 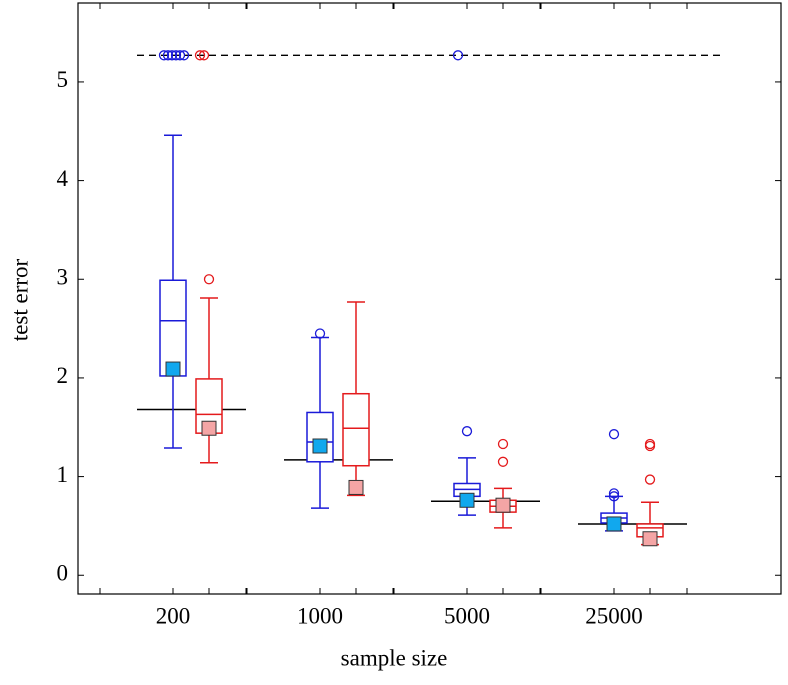 What do you see at coordinates (63, 277) in the screenshot?
I see `y-tick-label: 3` at bounding box center [63, 277].